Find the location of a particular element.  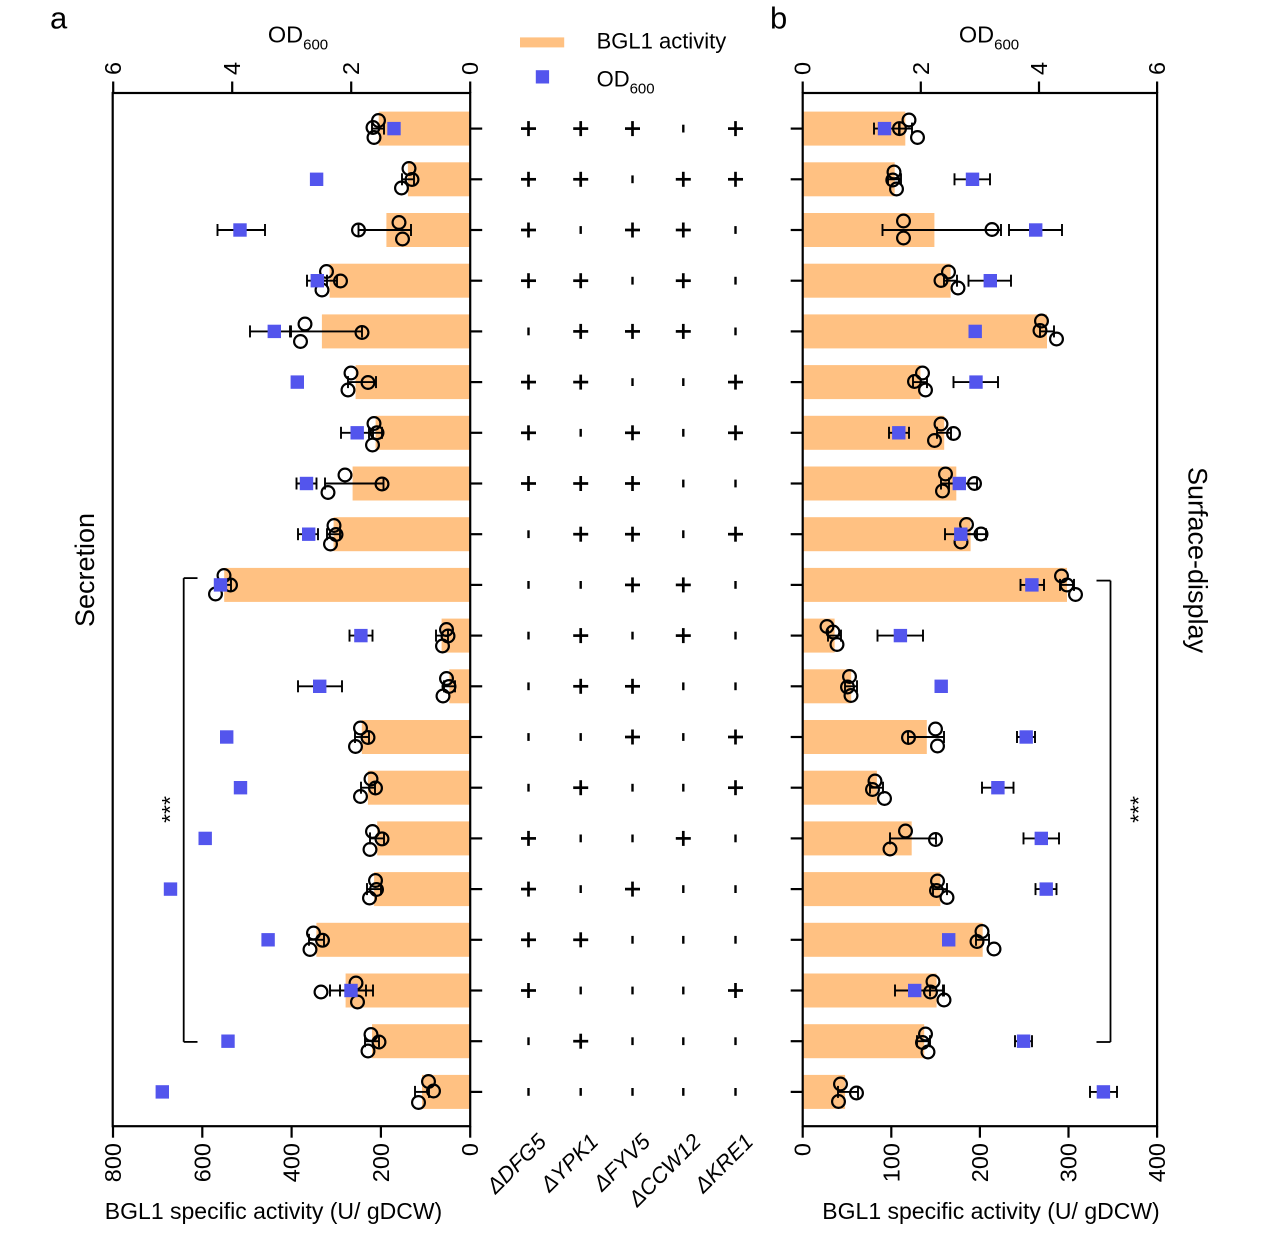

svg-text: BGL1 activity is located at coordinates (662, 41).